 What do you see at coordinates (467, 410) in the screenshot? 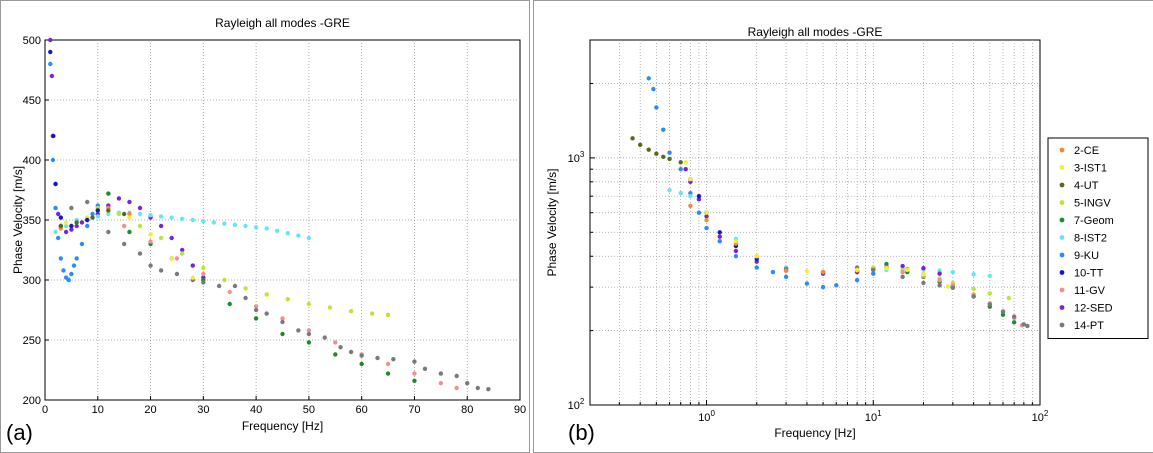
I see `chart-a-xtick-label: 80` at bounding box center [467, 410].